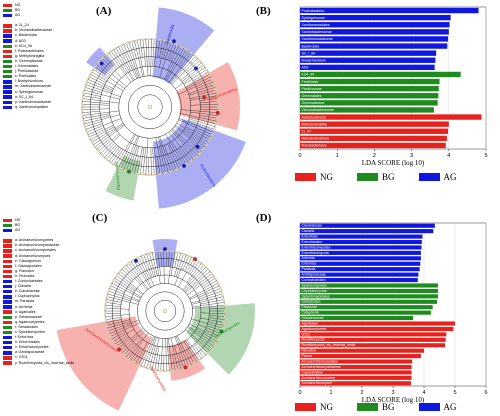 Image resolution: width=500 pixels, height=416 pixels. What do you see at coordinates (38, 245) in the screenshot?
I see `legend-item: b: Archaeorhizomycetaceae` at bounding box center [38, 245].